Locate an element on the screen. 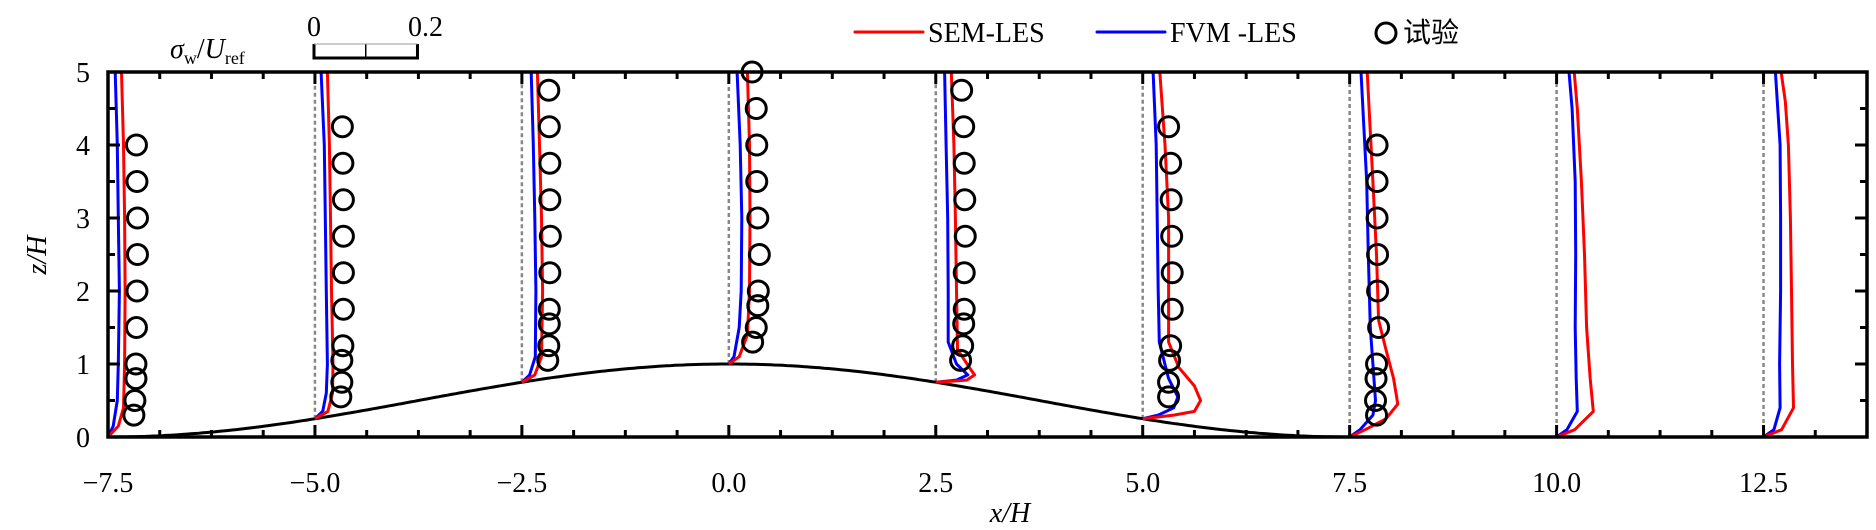 The image size is (1876, 530). y-tick-label: 0 is located at coordinates (83, 438).